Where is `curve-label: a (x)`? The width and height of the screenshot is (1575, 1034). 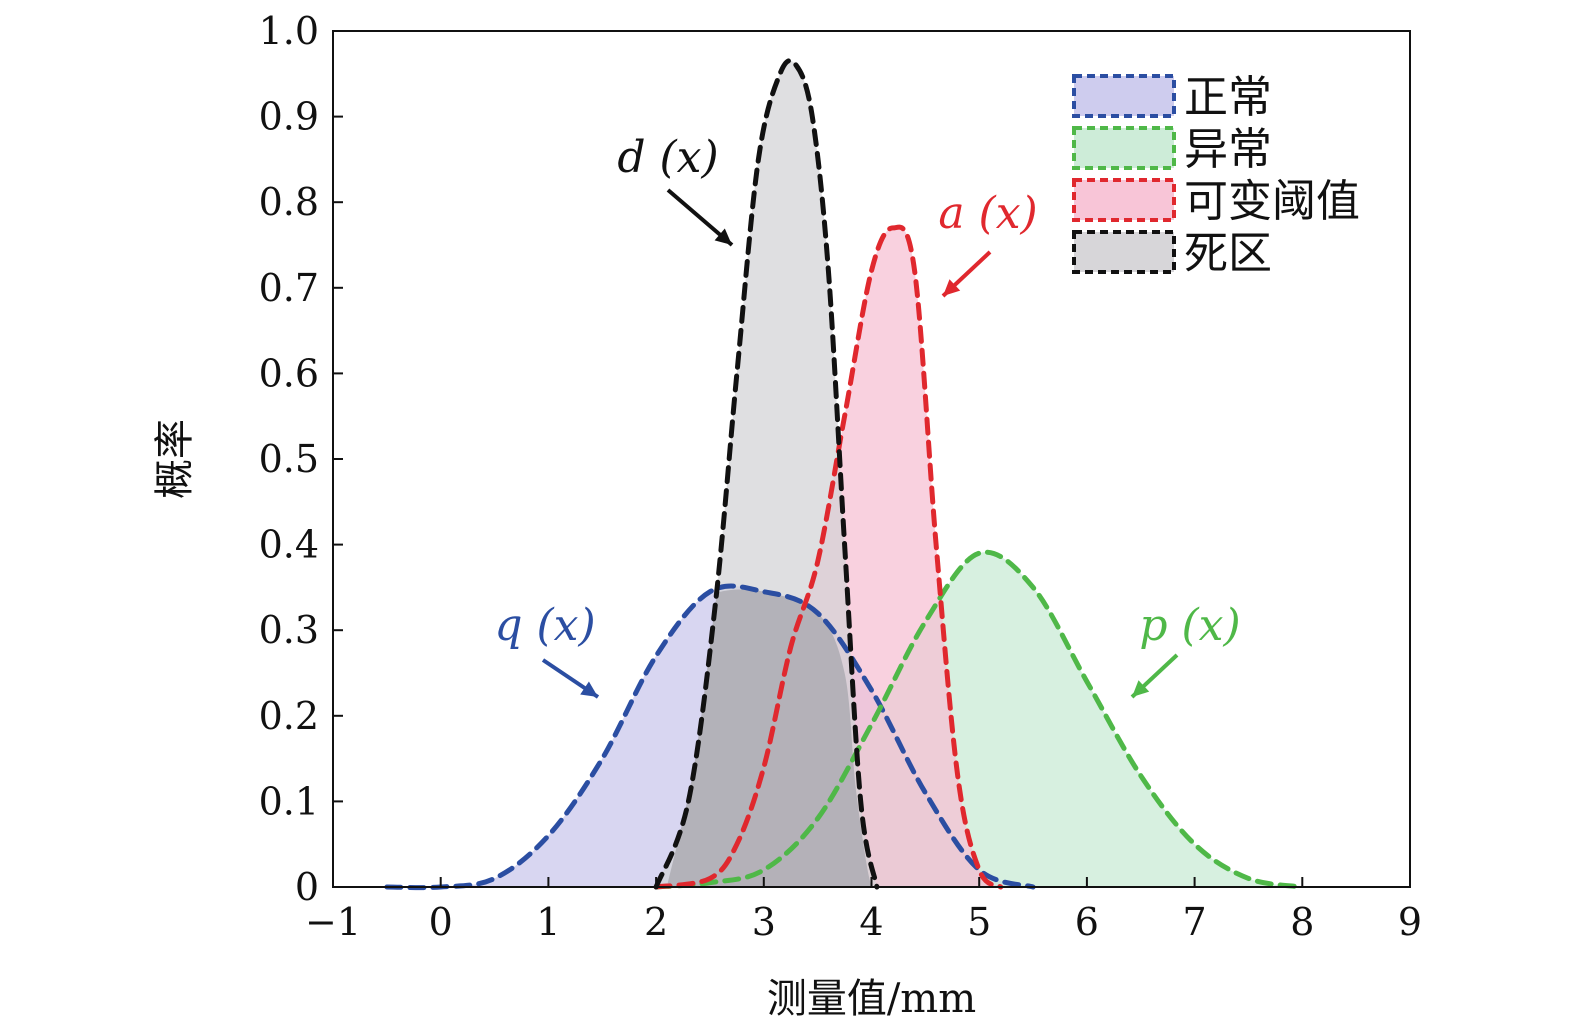 curve-label: a (x) is located at coordinates (987, 213).